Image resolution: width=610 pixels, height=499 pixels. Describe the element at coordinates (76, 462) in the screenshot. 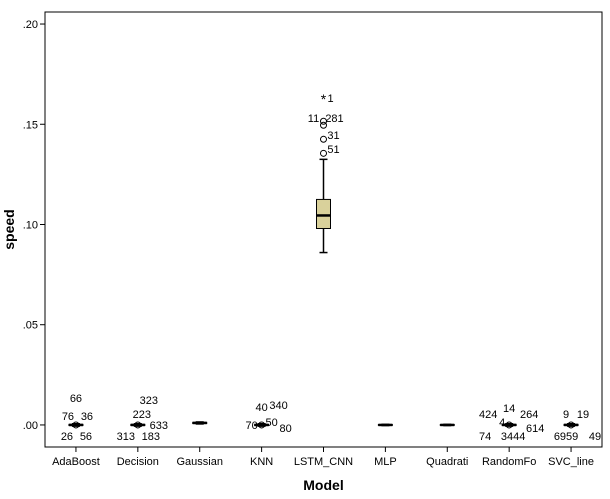

I see `x-tick-label: AdaBoost` at that location.